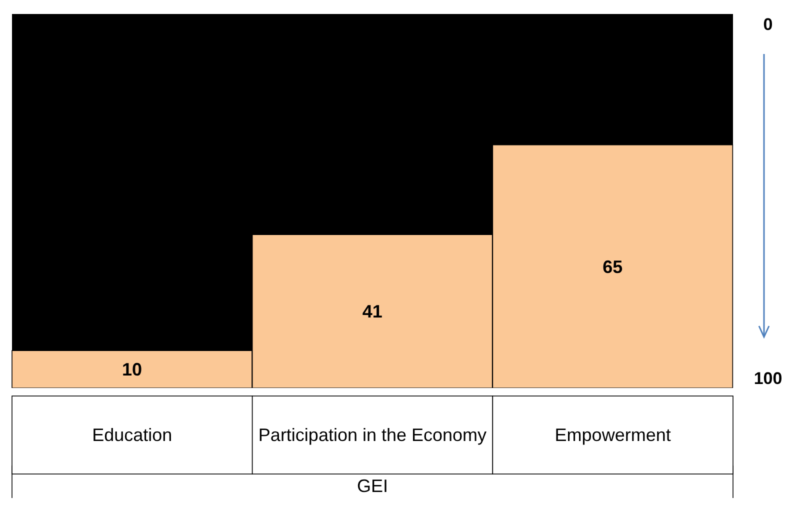  What do you see at coordinates (372, 435) in the screenshot?
I see `x-tick-label: Participation in the Economy` at bounding box center [372, 435].